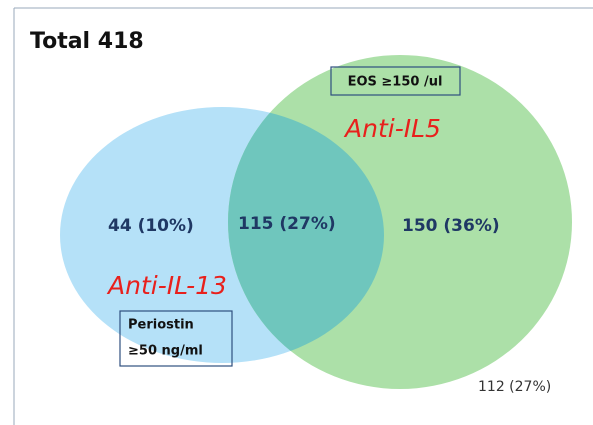 This screenshot has height=425, width=593. What do you see at coordinates (451, 226) in the screenshot?
I see `region-count: 150 (36%)` at bounding box center [451, 226].